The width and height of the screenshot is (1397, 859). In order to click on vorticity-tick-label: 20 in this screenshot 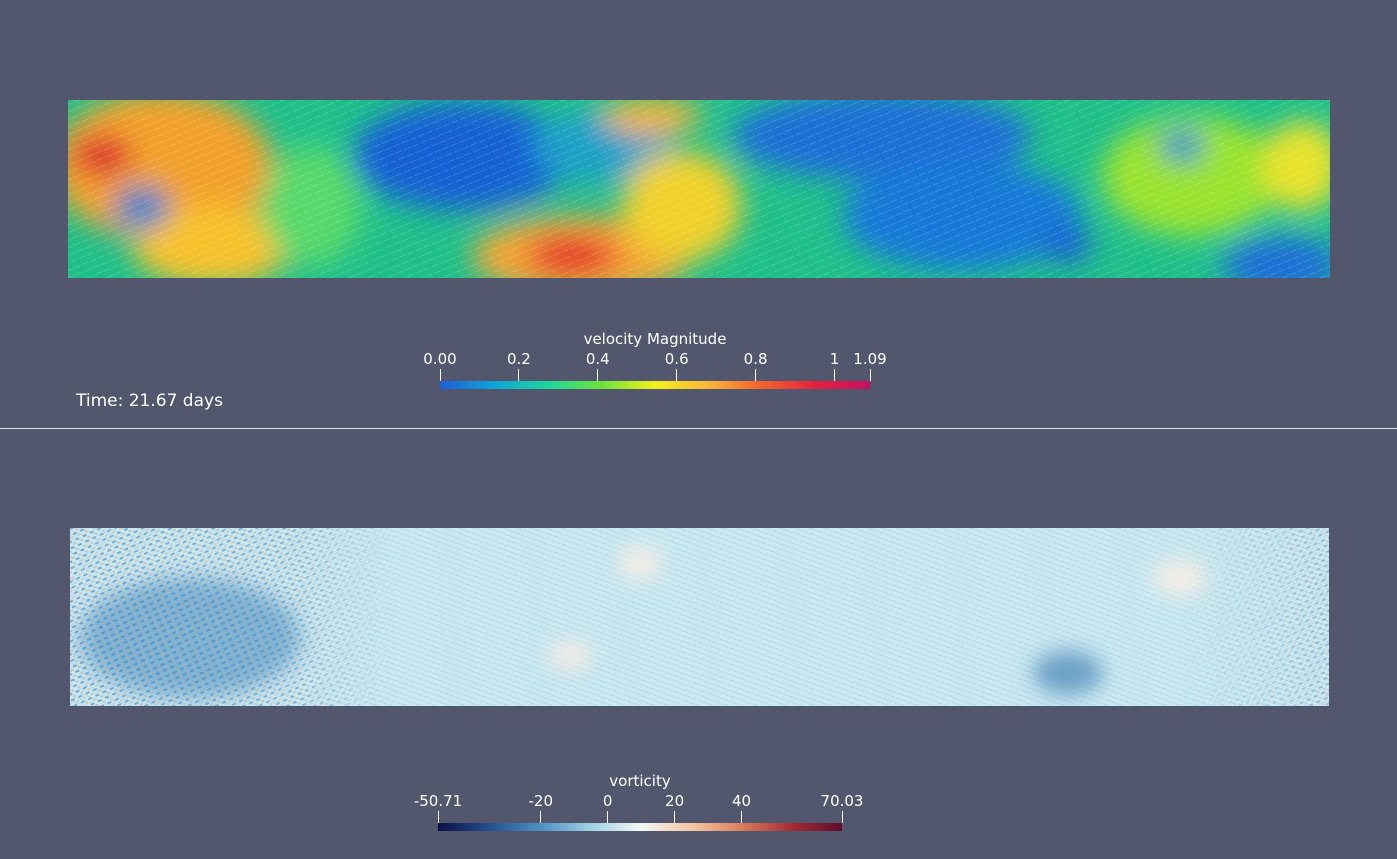, I will do `click(675, 801)`.